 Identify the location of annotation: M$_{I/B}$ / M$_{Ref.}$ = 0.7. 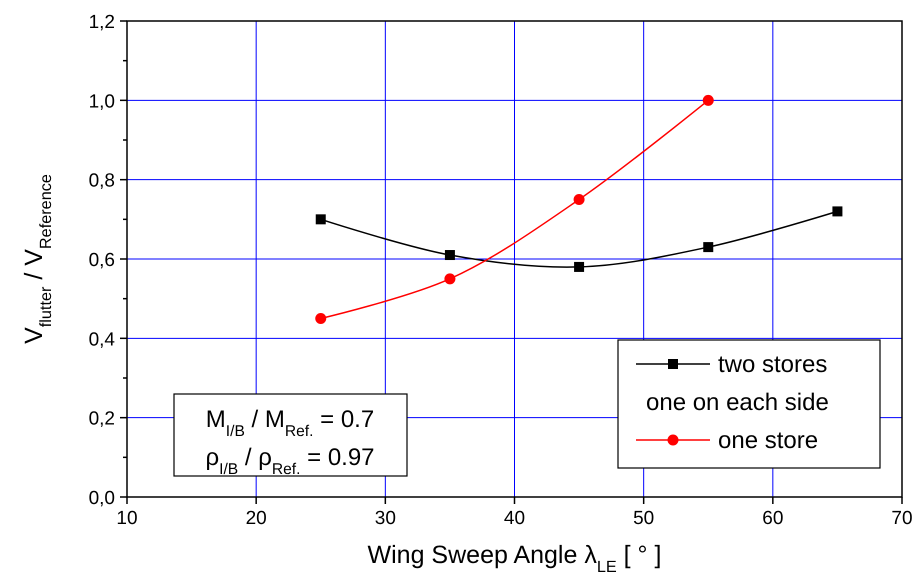
(290, 423).